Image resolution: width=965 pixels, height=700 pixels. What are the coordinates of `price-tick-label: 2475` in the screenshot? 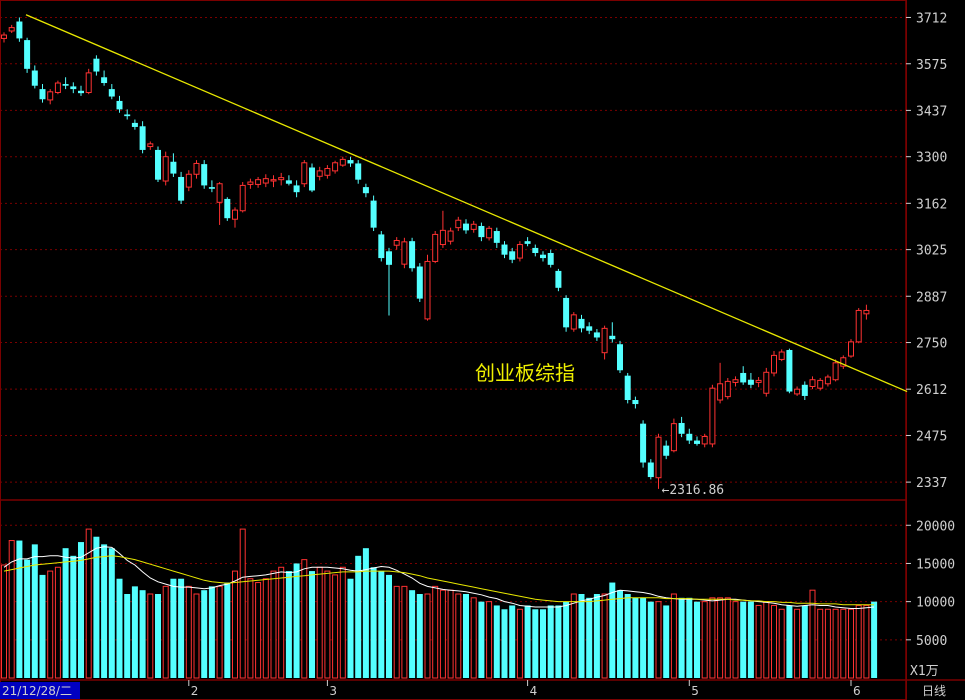 It's located at (931, 436).